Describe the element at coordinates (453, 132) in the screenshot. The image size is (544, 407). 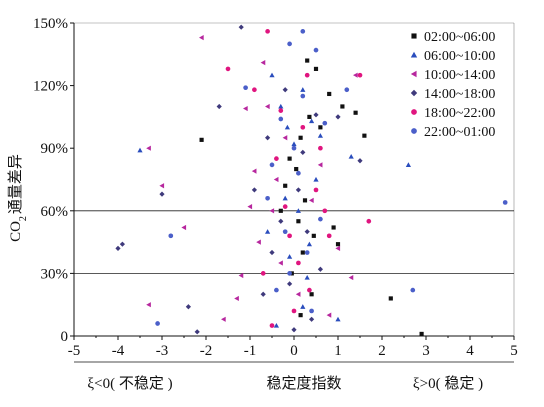
I see `legend-item: 22:00~01:00` at that location.